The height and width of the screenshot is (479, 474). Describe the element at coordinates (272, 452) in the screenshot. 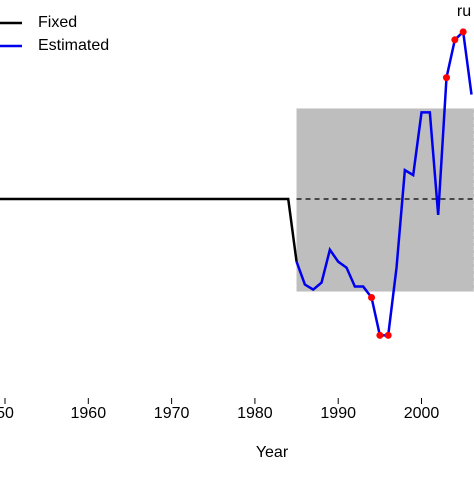

I see `x-axis-label: Year` at that location.